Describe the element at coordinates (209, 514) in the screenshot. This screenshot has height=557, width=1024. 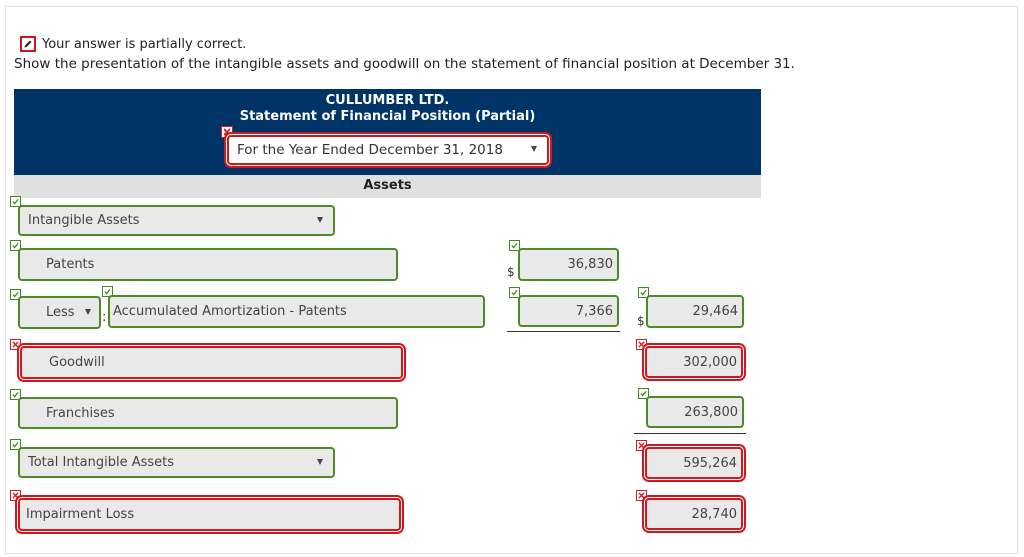
I see `impairment-loss-field: Impairment Loss` at that location.